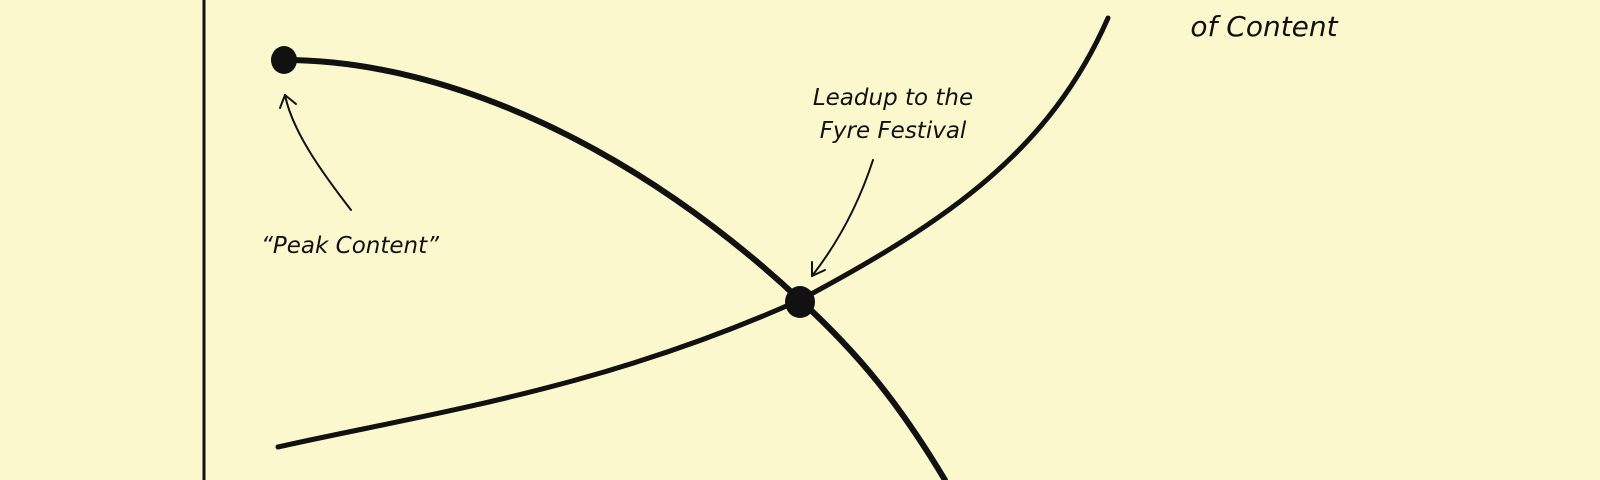 The width and height of the screenshot is (1600, 480). I want to click on peak-arrow, so click(315, 152).